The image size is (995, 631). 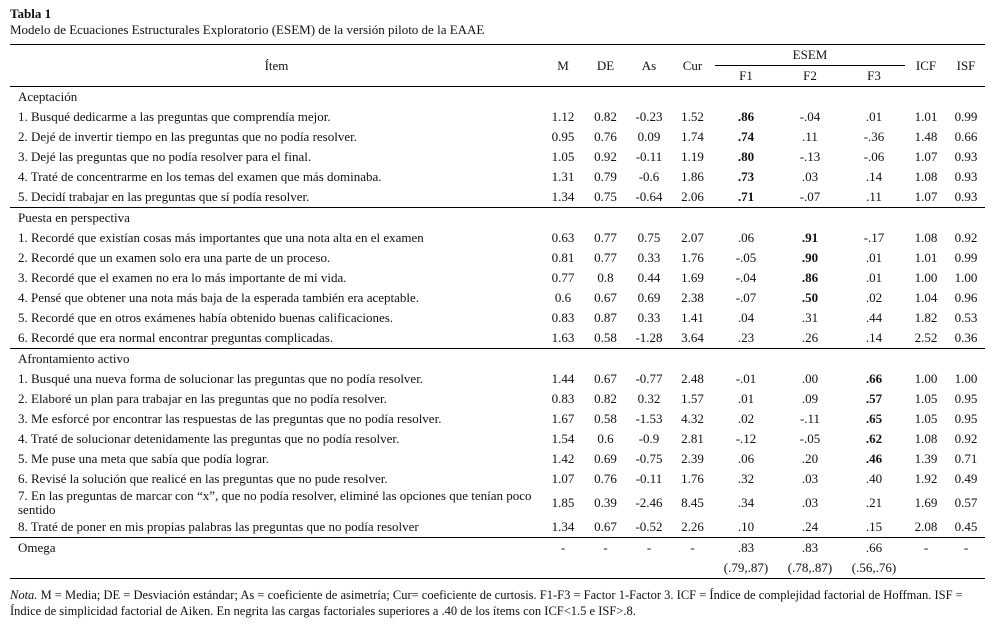 What do you see at coordinates (649, 337) in the screenshot?
I see `cell: -1.28` at bounding box center [649, 337].